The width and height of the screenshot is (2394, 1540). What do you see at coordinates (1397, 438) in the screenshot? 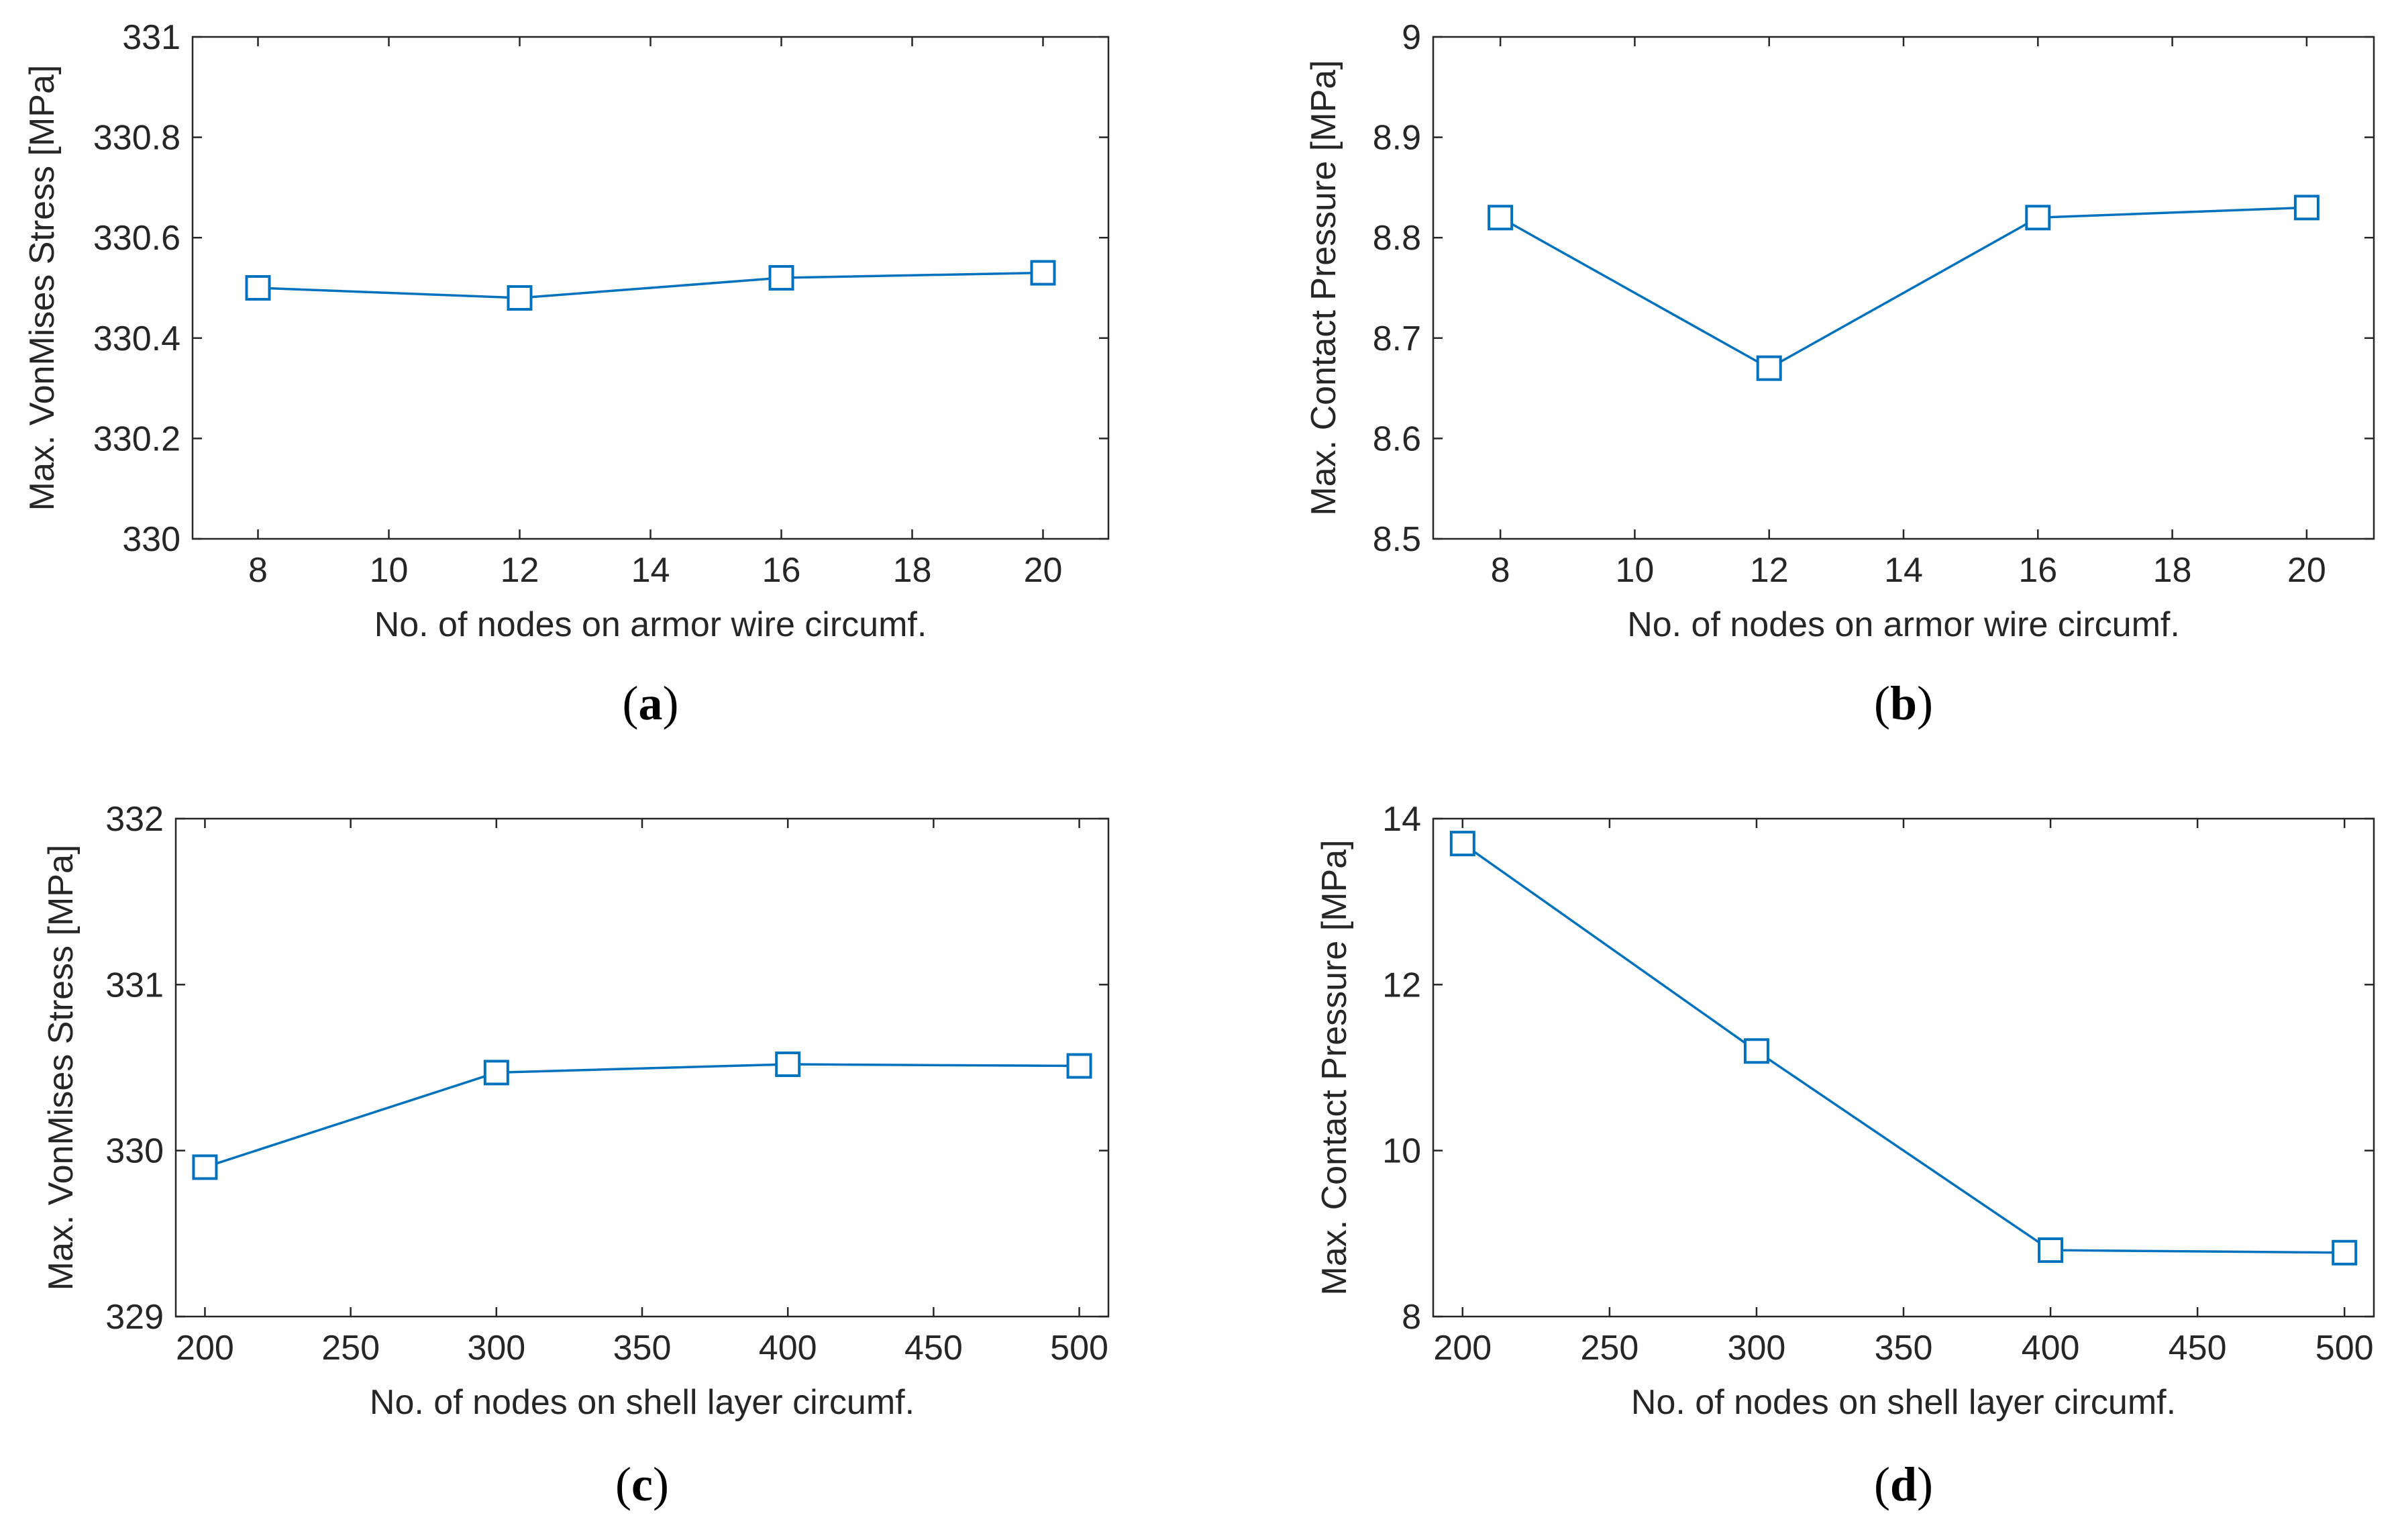
I see `y-tick-label: 8.6` at bounding box center [1397, 438].